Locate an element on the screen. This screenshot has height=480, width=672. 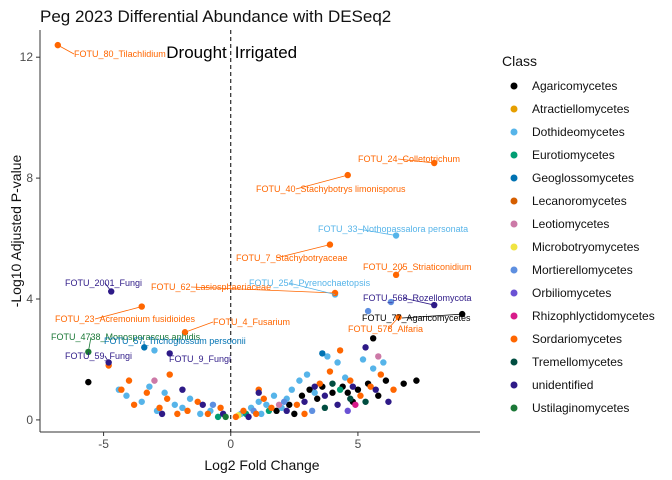
y-tick-label: 12 is located at coordinates (27, 57).